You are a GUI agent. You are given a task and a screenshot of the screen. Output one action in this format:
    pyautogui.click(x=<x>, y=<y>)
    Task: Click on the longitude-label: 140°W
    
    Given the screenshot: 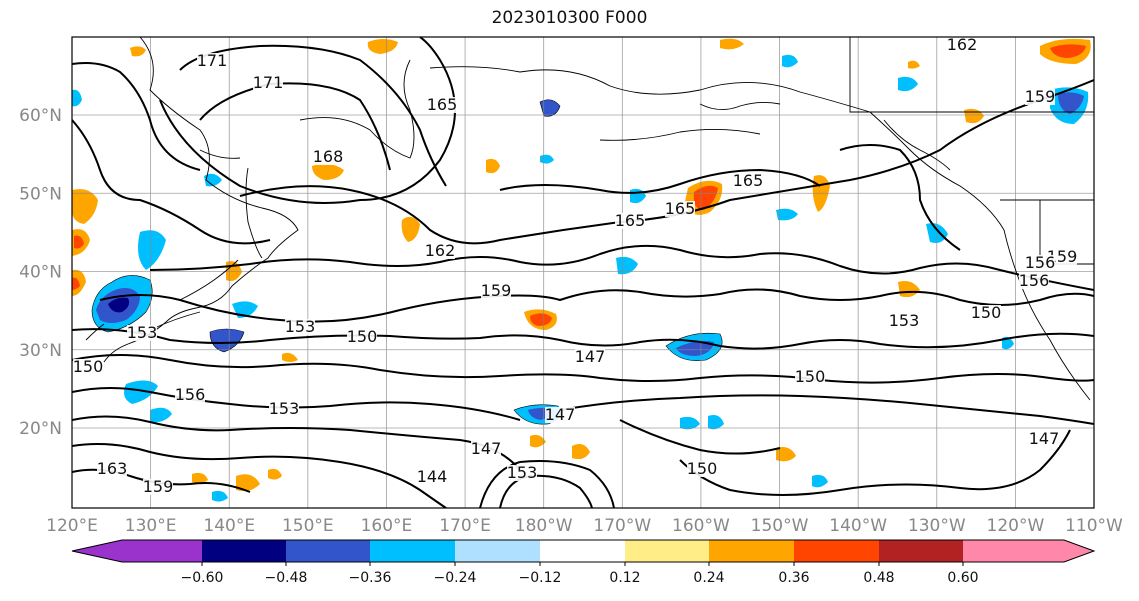 What is the action you would take?
    pyautogui.click(x=858, y=526)
    